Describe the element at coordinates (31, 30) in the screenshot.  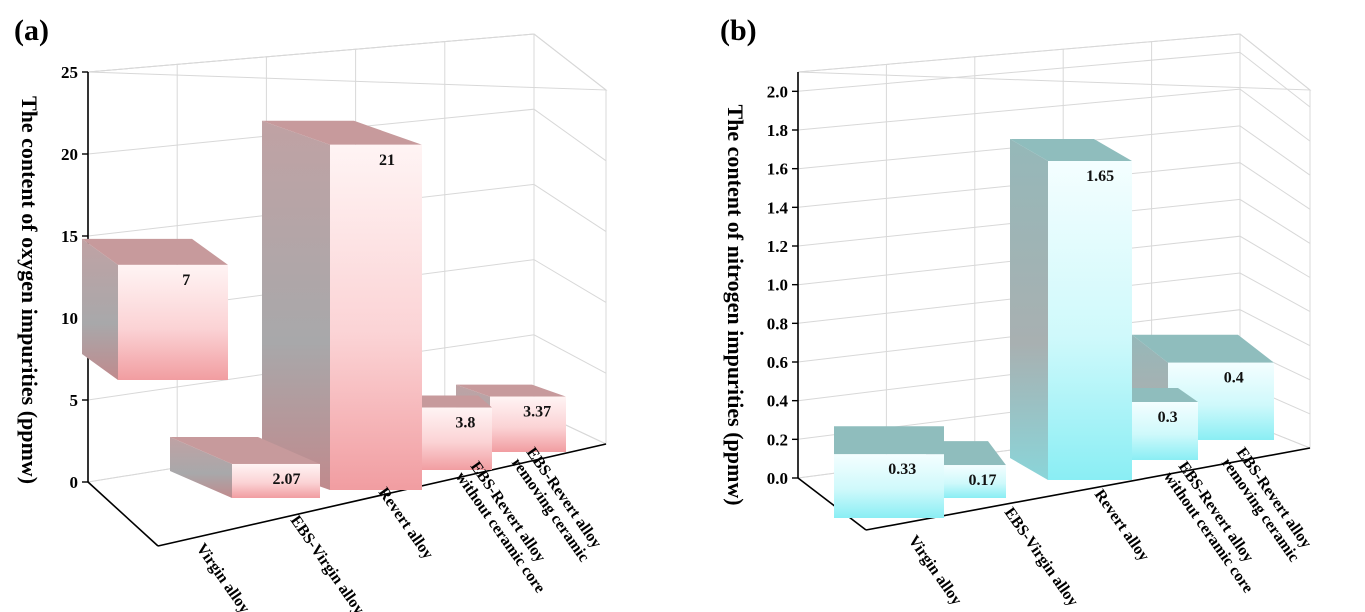
I see `panel-a-letter: (a)` at that location.